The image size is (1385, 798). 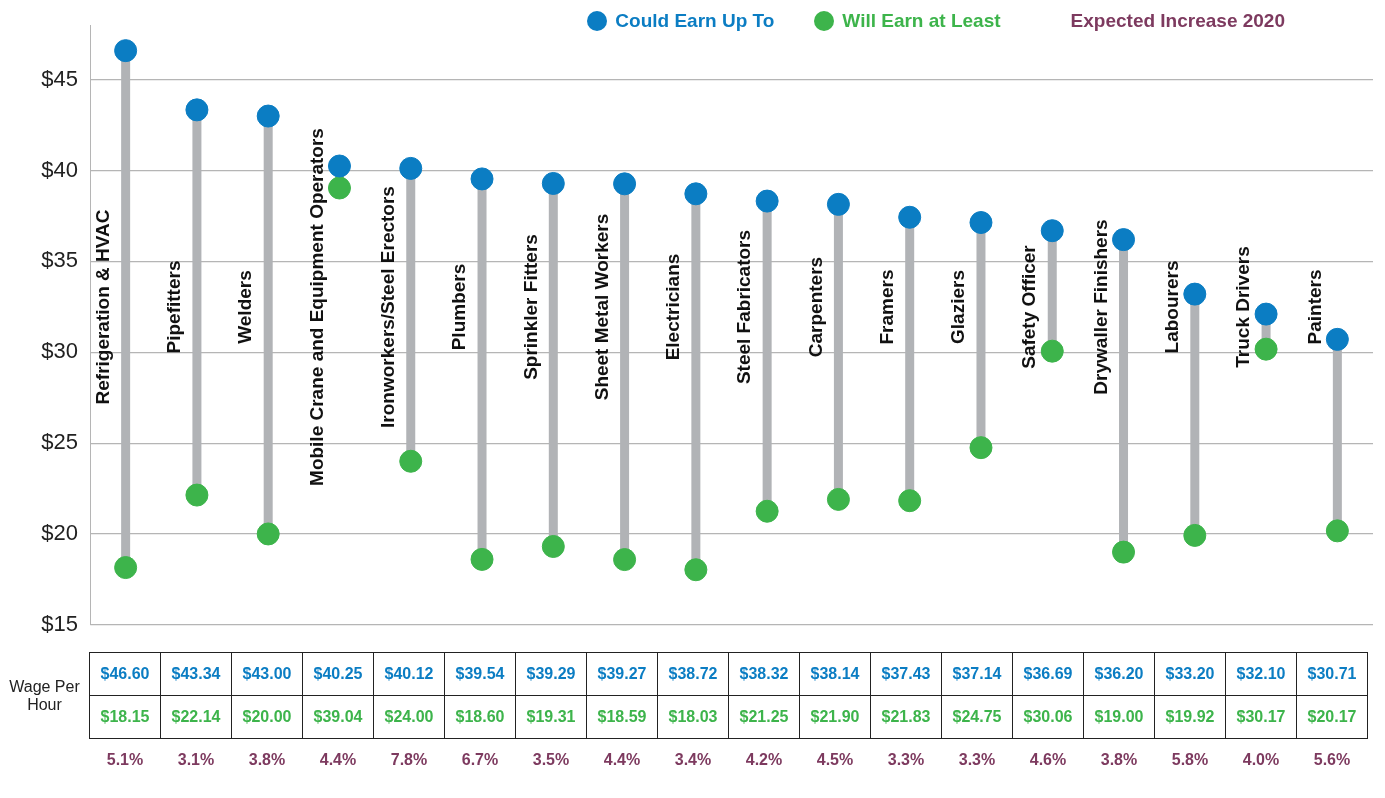 I want to click on data-label: $18.15, so click(x=125, y=717).